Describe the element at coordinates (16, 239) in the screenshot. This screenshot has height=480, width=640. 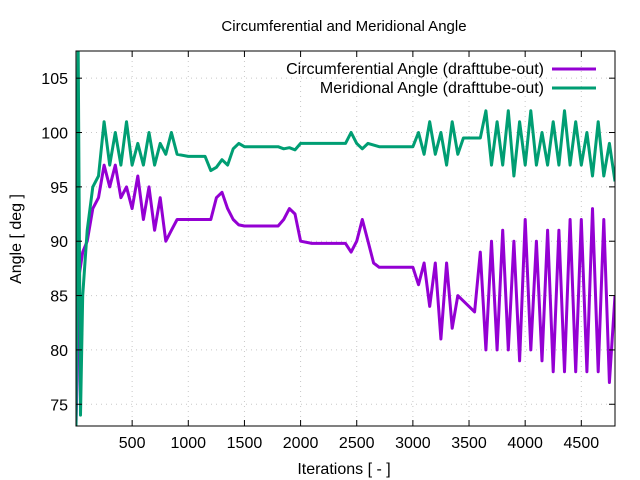
I see `y-axis-label: Angle [ deg ]` at that location.